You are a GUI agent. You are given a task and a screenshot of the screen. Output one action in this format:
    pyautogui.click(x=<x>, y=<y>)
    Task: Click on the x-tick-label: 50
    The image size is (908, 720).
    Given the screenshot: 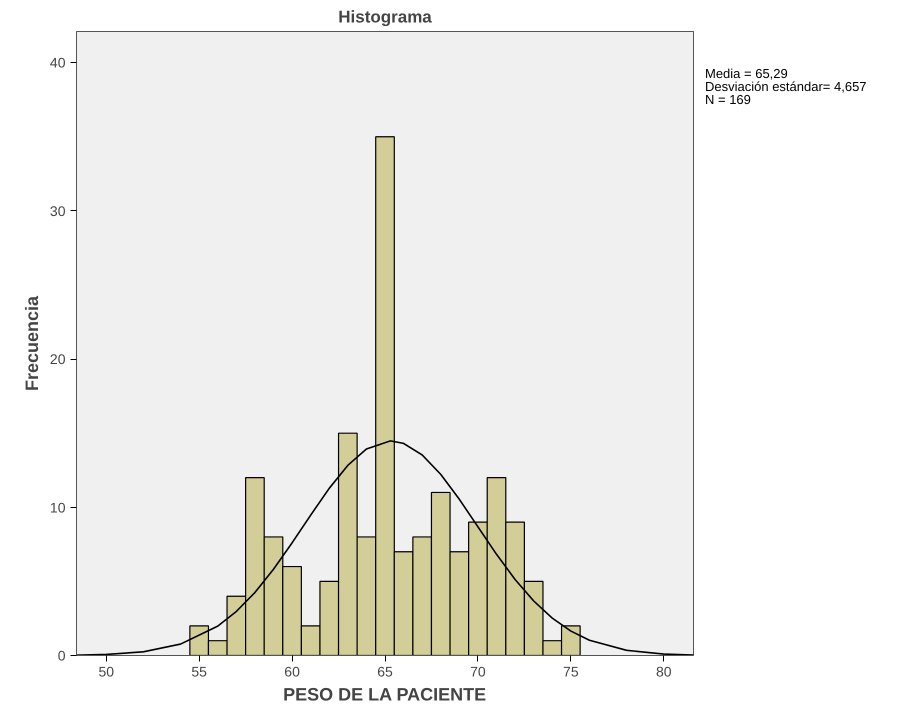 What is the action you would take?
    pyautogui.click(x=106, y=672)
    